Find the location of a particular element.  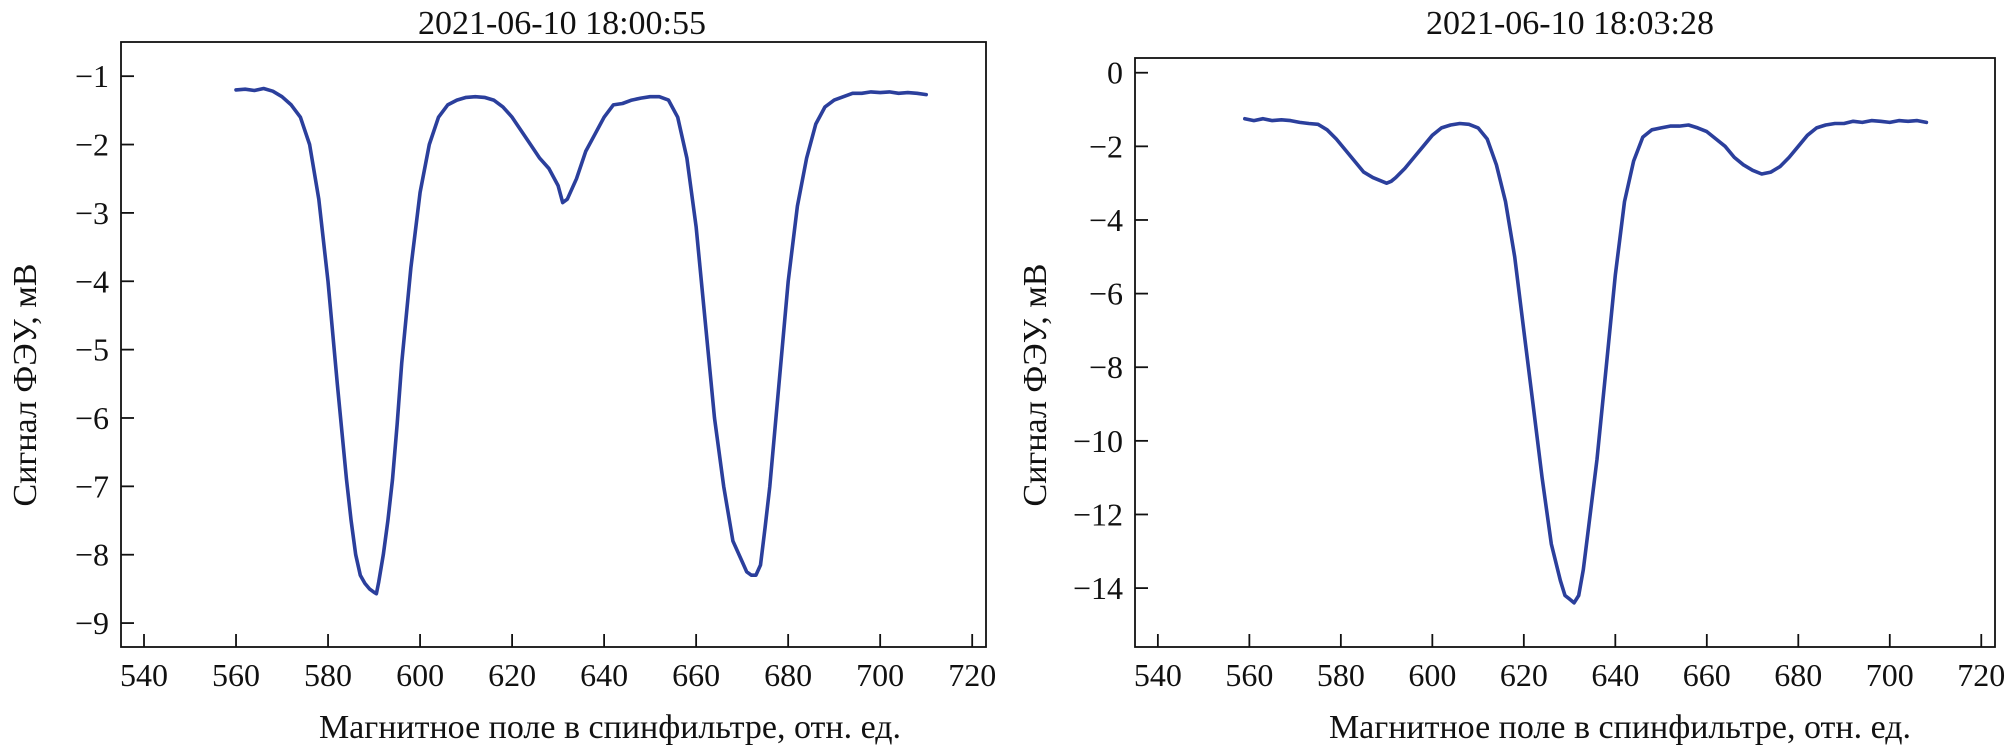

y-tick-label: −9 is located at coordinates (92, 623).